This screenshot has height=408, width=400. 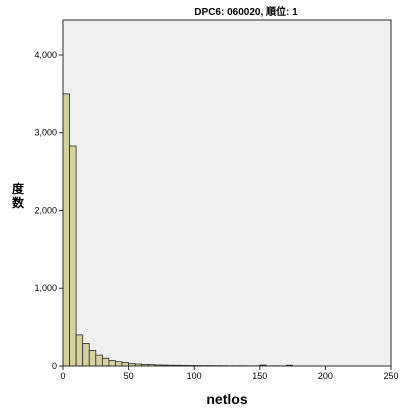 I want to click on x-tick-label: 200, so click(x=325, y=376).